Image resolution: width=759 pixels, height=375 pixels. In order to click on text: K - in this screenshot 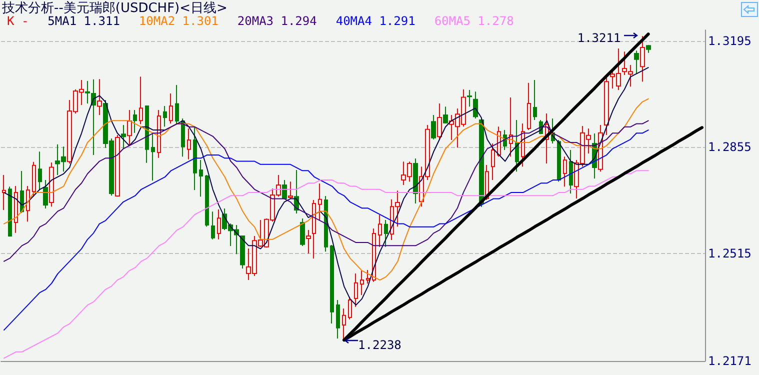, I will do `click(18, 21)`.